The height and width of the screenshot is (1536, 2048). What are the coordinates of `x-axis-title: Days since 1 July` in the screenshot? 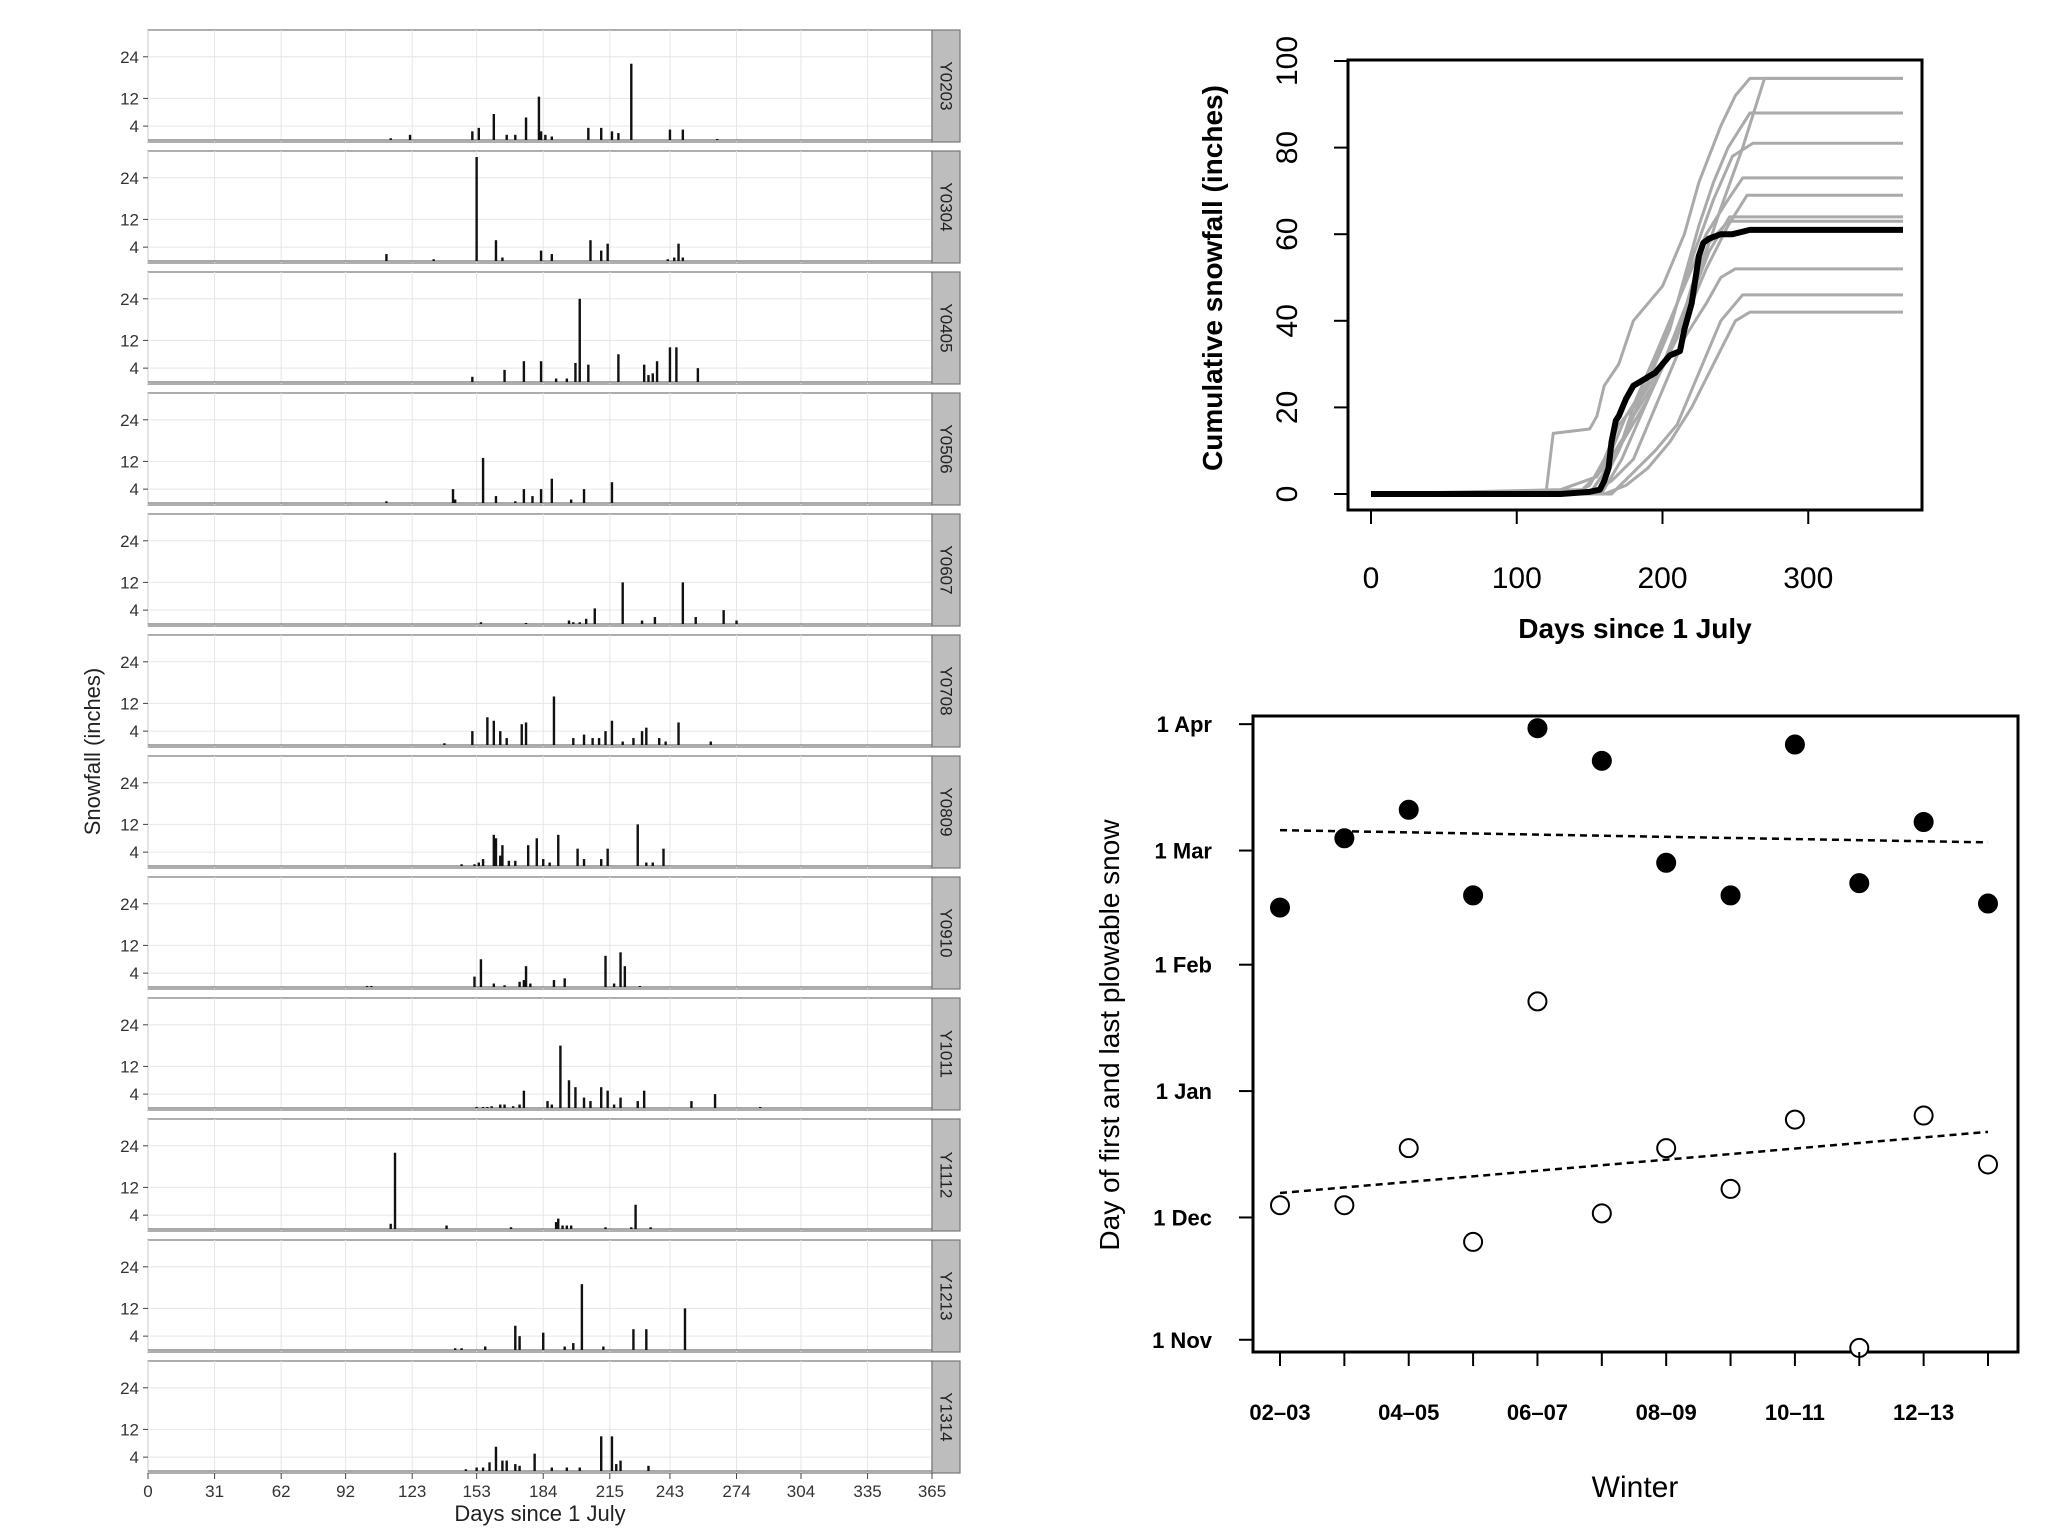 It's located at (539, 1513).